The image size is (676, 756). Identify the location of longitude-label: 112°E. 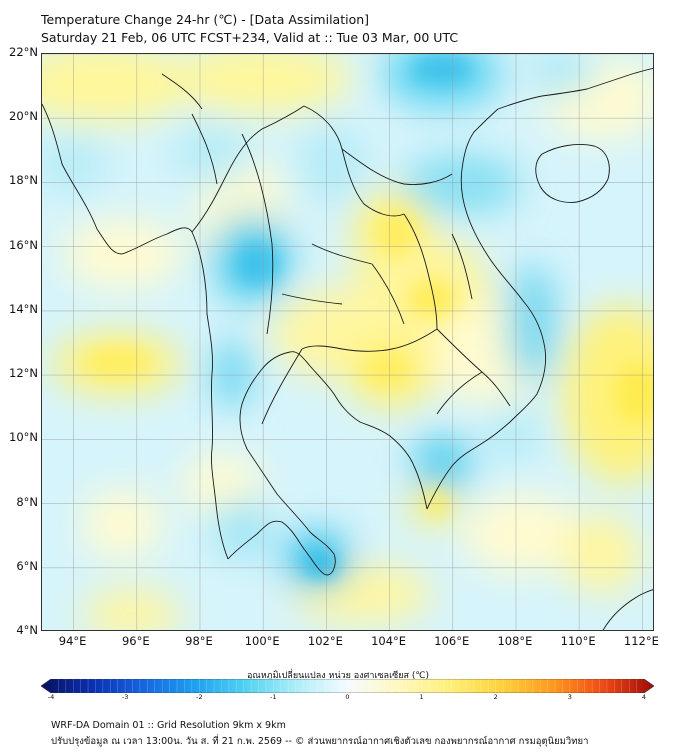
(641, 641).